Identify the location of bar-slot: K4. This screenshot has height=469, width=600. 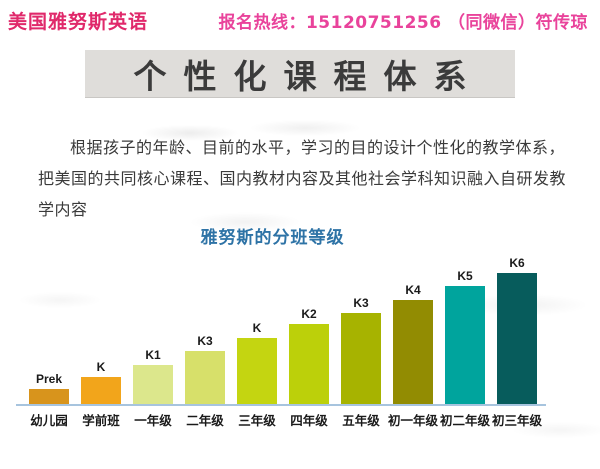
(413, 343).